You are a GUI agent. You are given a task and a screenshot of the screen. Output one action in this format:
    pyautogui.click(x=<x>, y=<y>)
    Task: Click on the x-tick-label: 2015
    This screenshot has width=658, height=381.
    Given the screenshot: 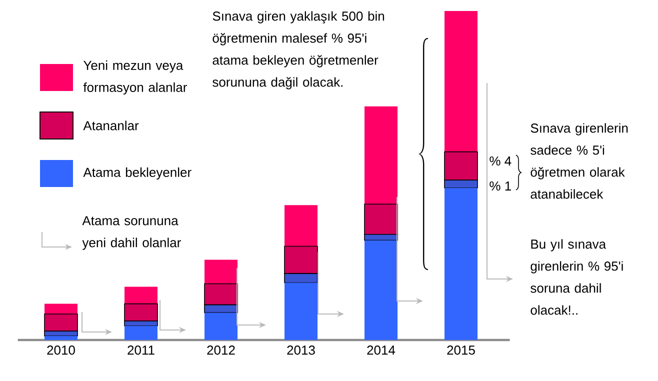 What is the action you would take?
    pyautogui.click(x=461, y=350)
    